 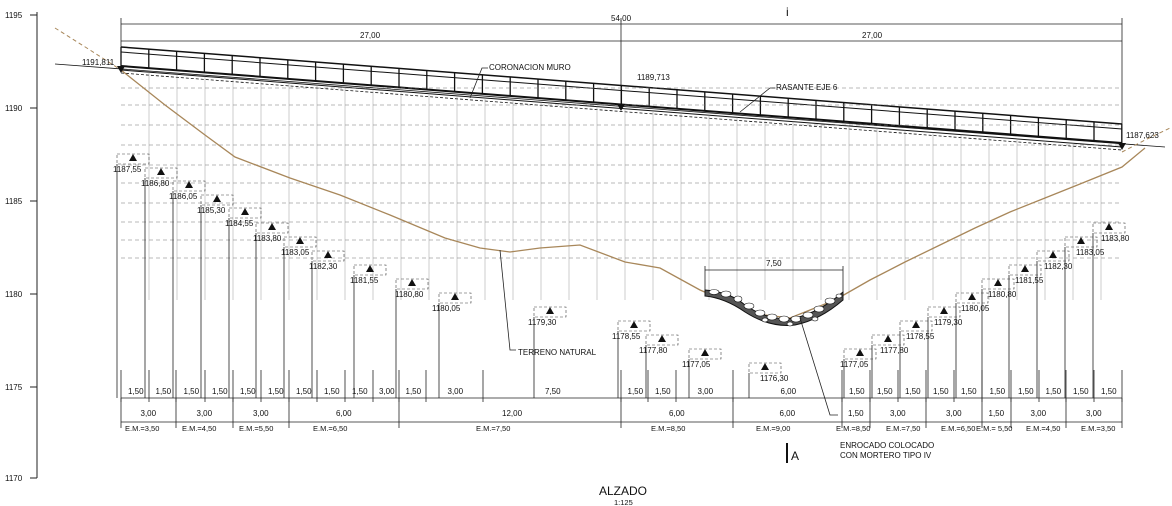 What do you see at coordinates (807, 87) in the screenshot?
I see `rasante-label: RASANTE EJE 6` at bounding box center [807, 87].